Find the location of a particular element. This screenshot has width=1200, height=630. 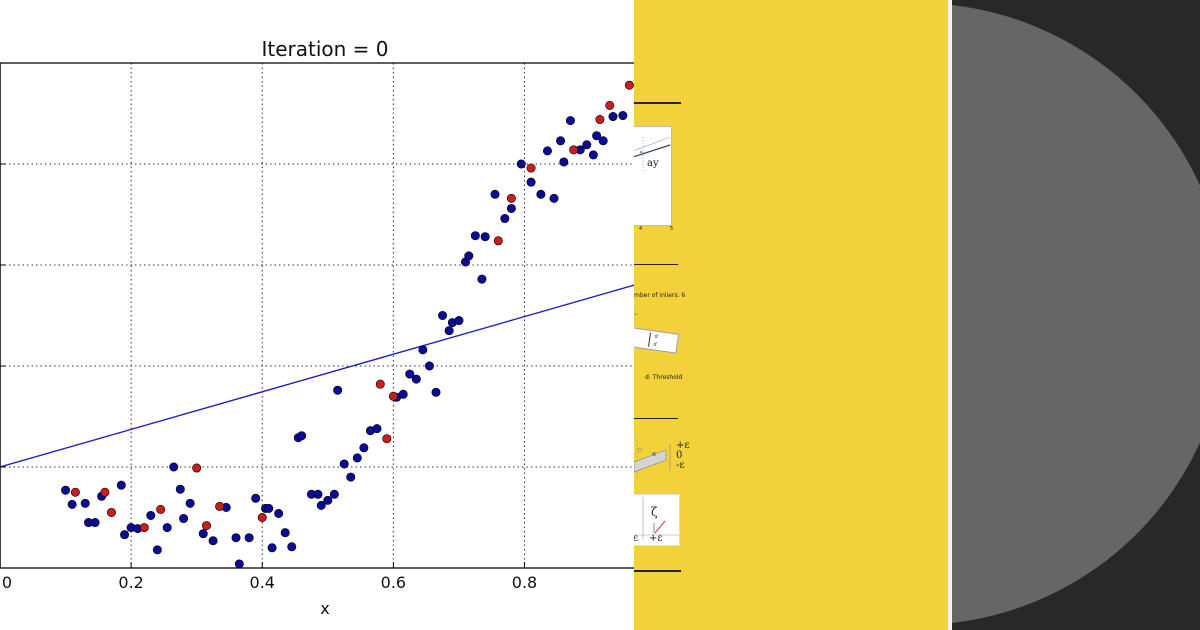

x-tick-label: 0 is located at coordinates (7, 582).